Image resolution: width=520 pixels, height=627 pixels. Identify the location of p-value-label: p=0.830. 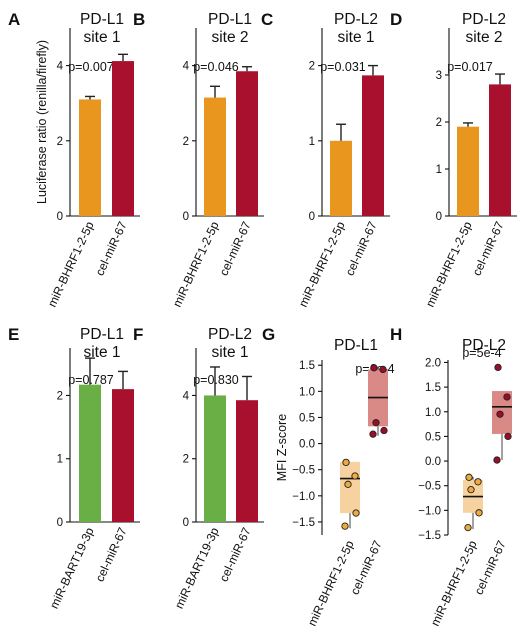
(216, 380).